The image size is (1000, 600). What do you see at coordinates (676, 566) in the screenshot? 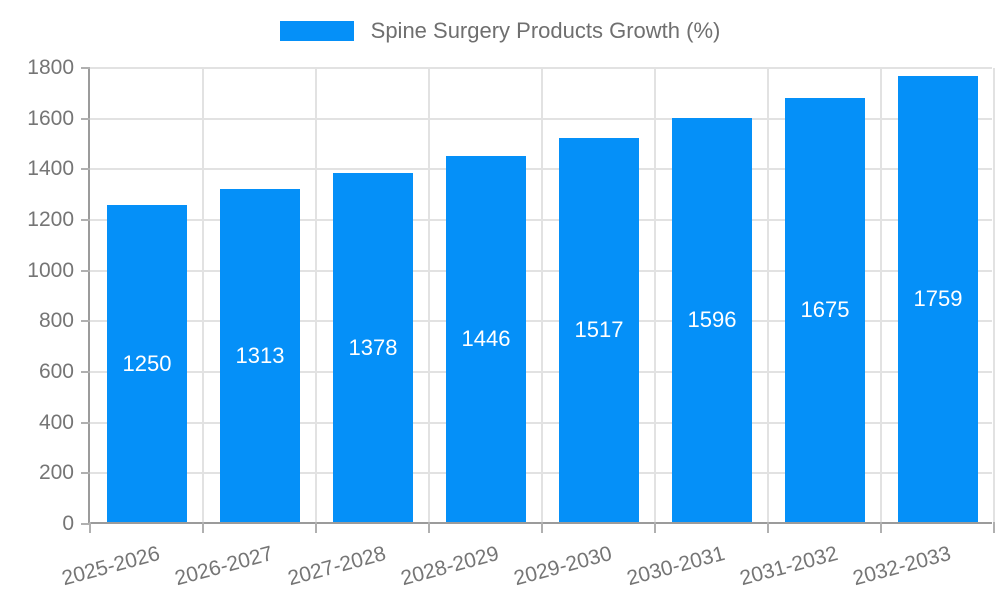
I see `x-axis-tick-label: 2030-2031` at bounding box center [676, 566].